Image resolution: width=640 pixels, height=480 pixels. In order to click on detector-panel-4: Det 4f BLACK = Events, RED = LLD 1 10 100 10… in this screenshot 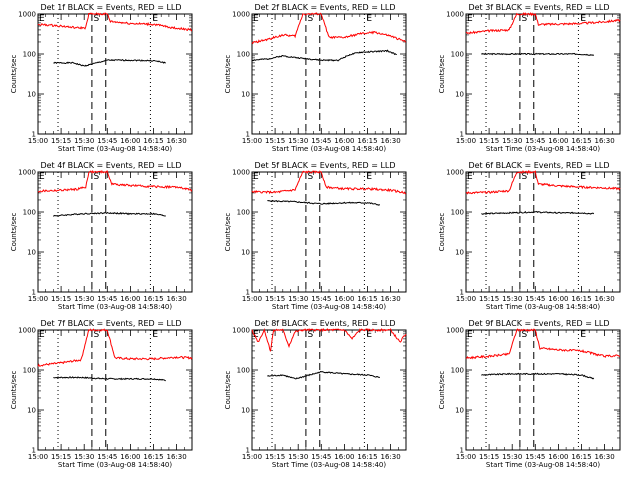, I will do `click(101, 236)`.